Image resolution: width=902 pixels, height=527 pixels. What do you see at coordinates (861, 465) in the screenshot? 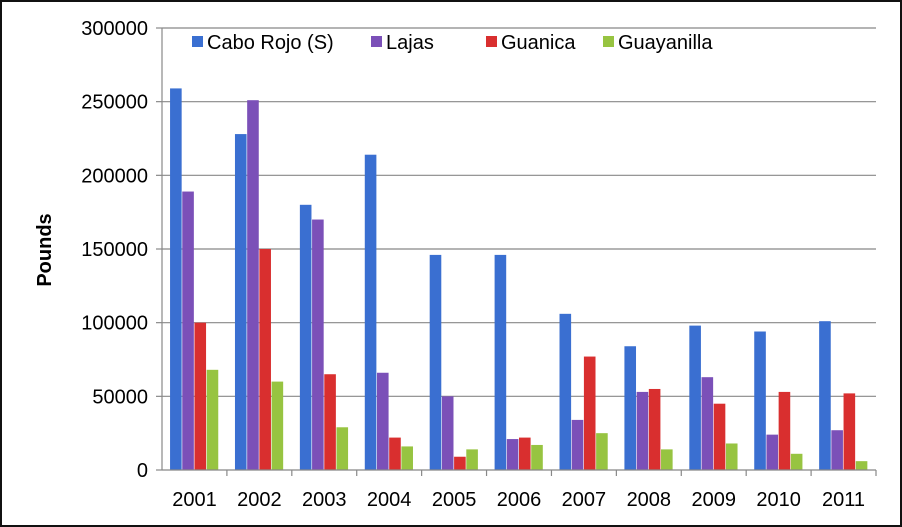
I see `bar-guayanilla-2011` at bounding box center [861, 465].